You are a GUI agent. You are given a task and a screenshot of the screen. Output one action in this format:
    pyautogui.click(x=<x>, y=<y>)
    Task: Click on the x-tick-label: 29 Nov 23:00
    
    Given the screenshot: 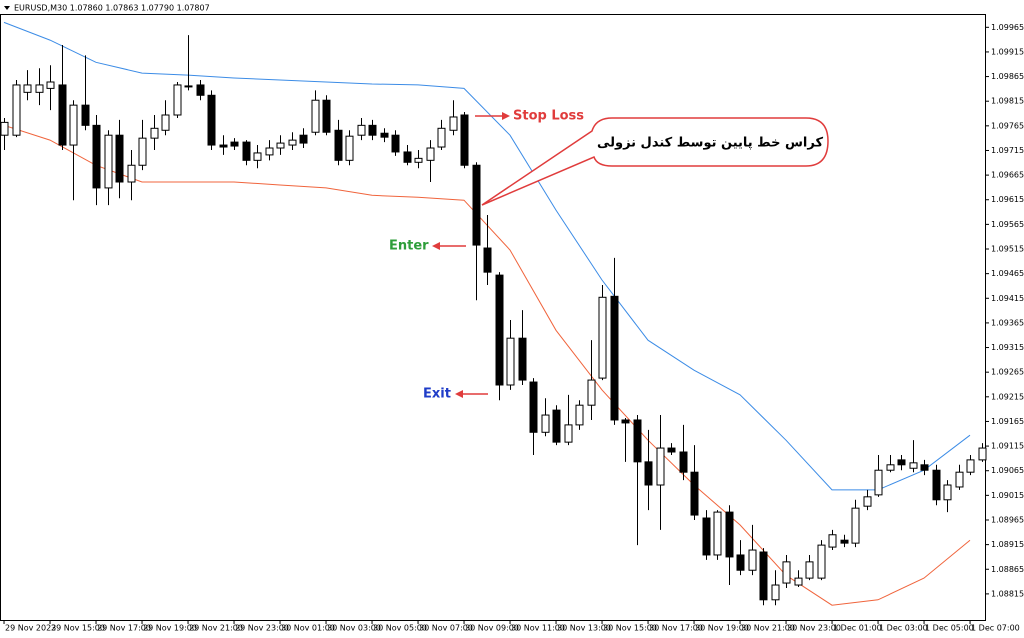 What is the action you would take?
    pyautogui.click(x=262, y=628)
    